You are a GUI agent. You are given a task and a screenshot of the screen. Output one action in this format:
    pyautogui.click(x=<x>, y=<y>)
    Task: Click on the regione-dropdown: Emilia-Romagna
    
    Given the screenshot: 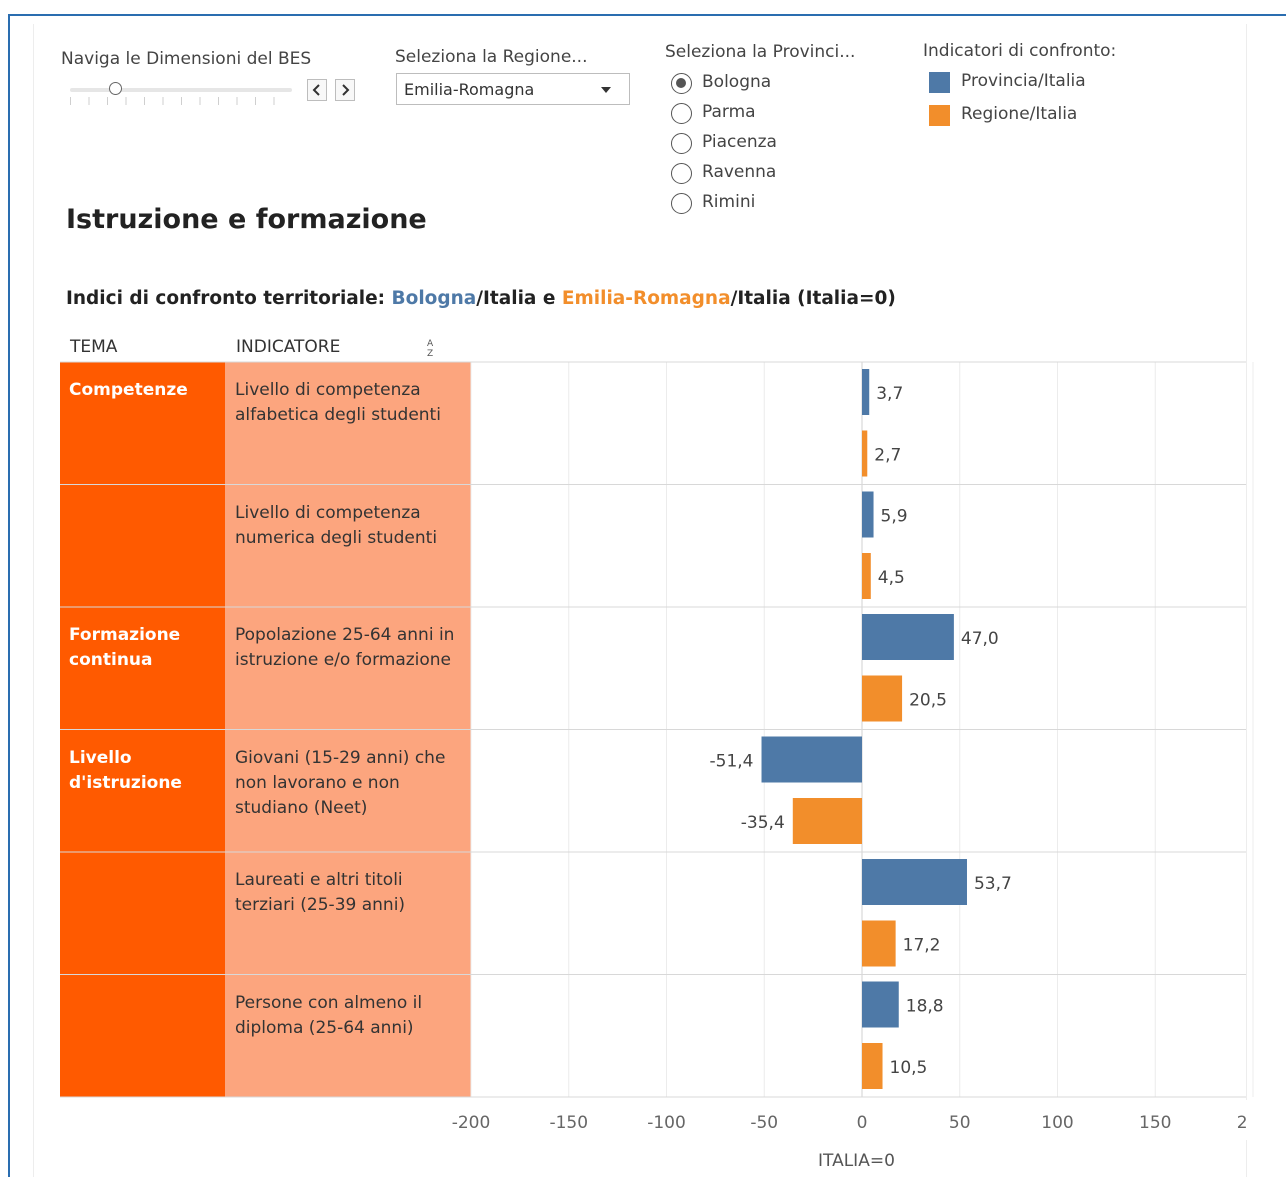 What is the action you would take?
    pyautogui.click(x=513, y=89)
    